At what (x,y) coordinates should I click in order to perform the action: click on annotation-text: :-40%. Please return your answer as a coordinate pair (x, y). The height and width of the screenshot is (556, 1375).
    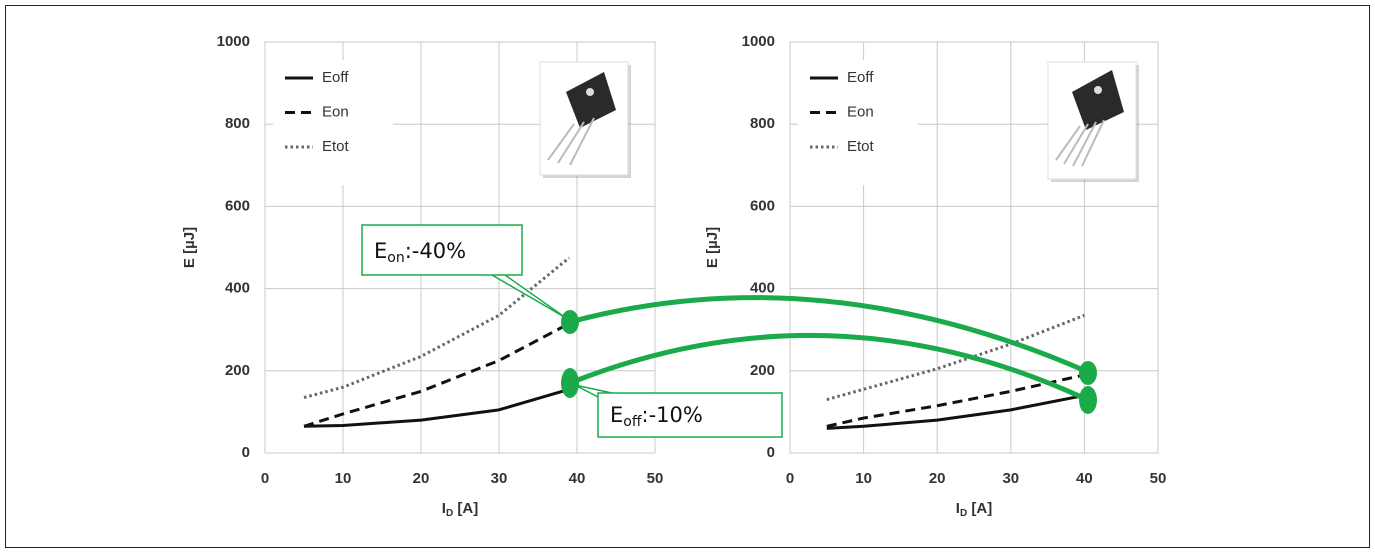
    Looking at the image, I should click on (435, 251).